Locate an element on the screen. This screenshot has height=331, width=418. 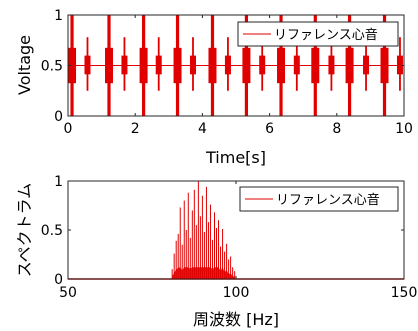
spectrum-x-tick-label: 100 is located at coordinates (236, 293).